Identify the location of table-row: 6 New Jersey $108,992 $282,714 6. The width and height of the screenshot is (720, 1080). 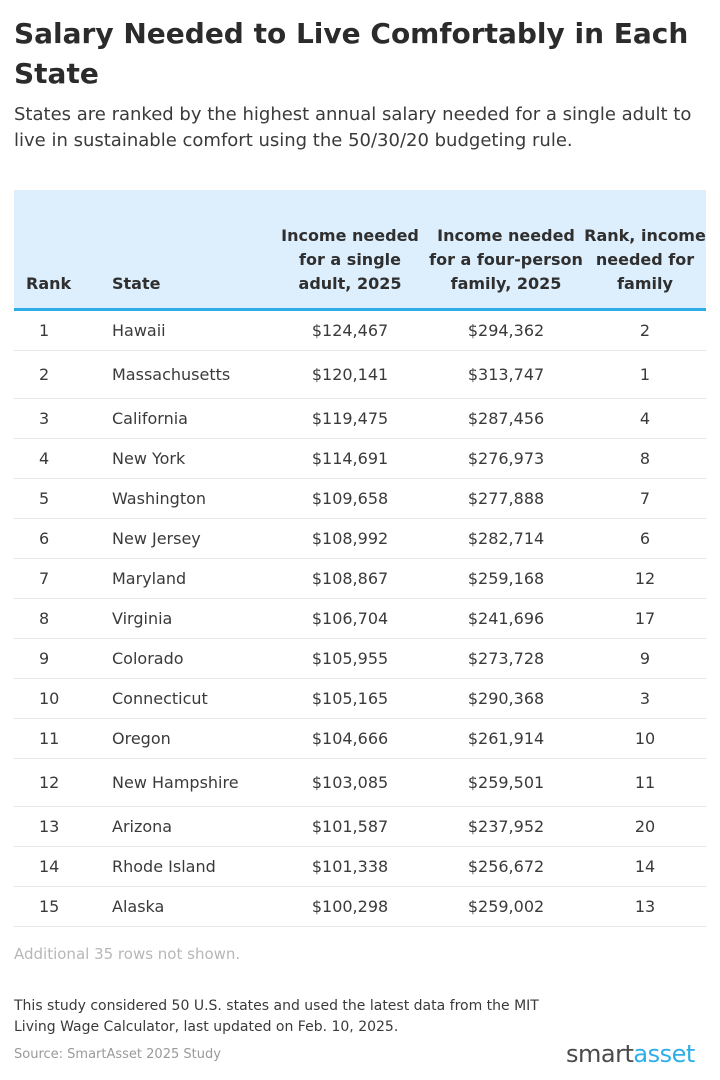
(360, 538).